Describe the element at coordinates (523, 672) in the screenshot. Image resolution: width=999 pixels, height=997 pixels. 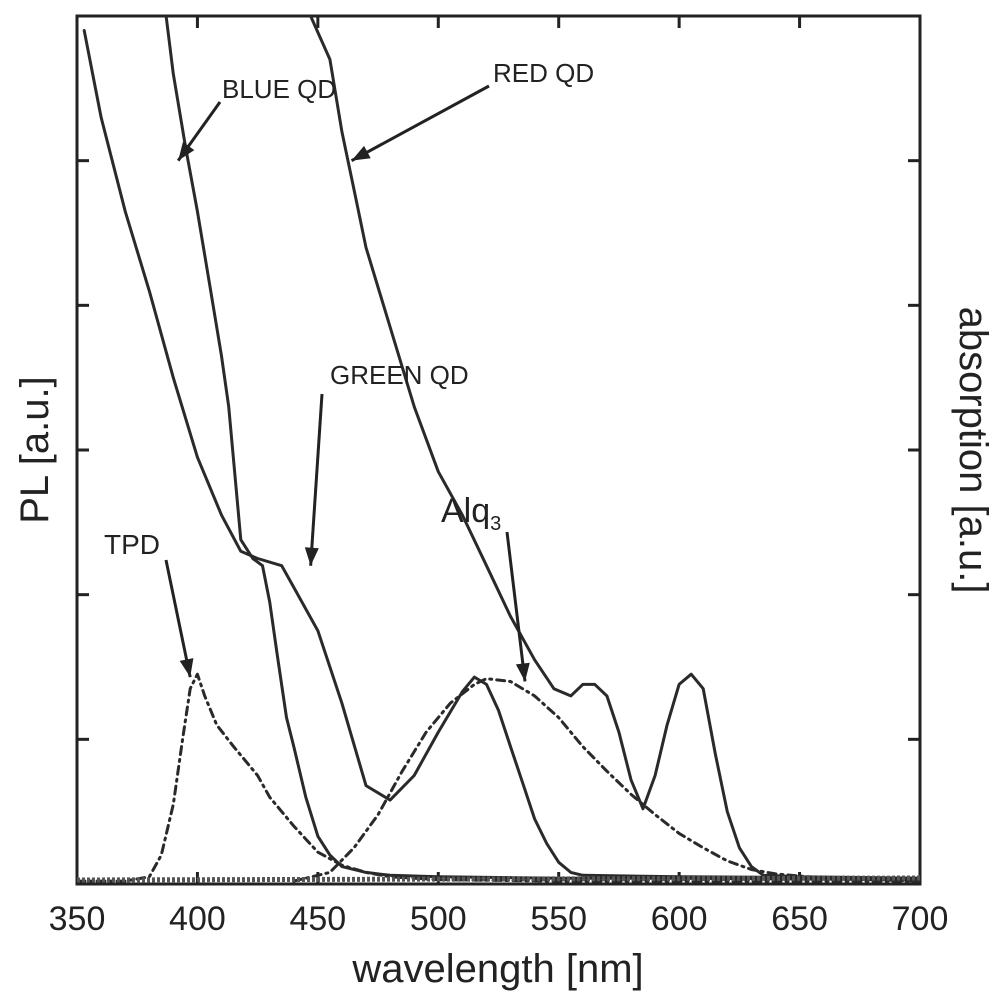
I see `annotation-arrowhead-alq3` at that location.